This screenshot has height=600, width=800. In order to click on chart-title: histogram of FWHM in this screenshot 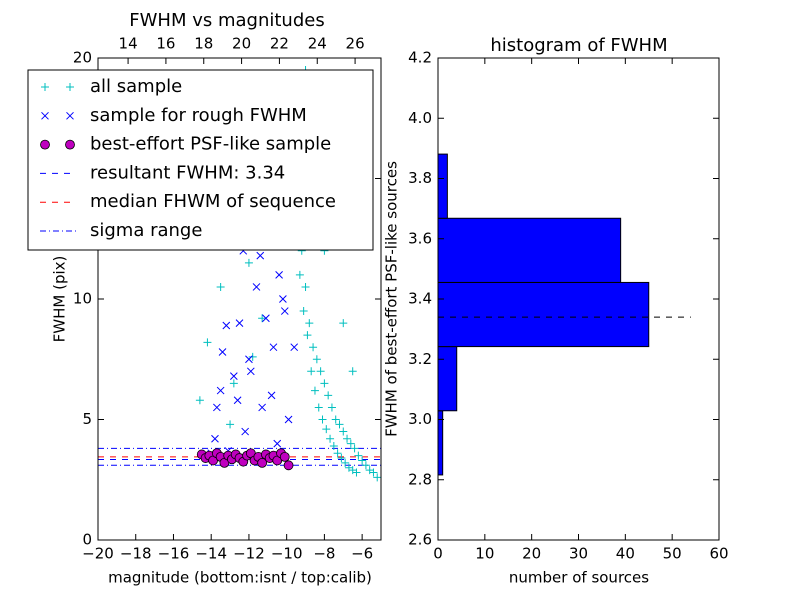, I will do `click(578, 45)`.